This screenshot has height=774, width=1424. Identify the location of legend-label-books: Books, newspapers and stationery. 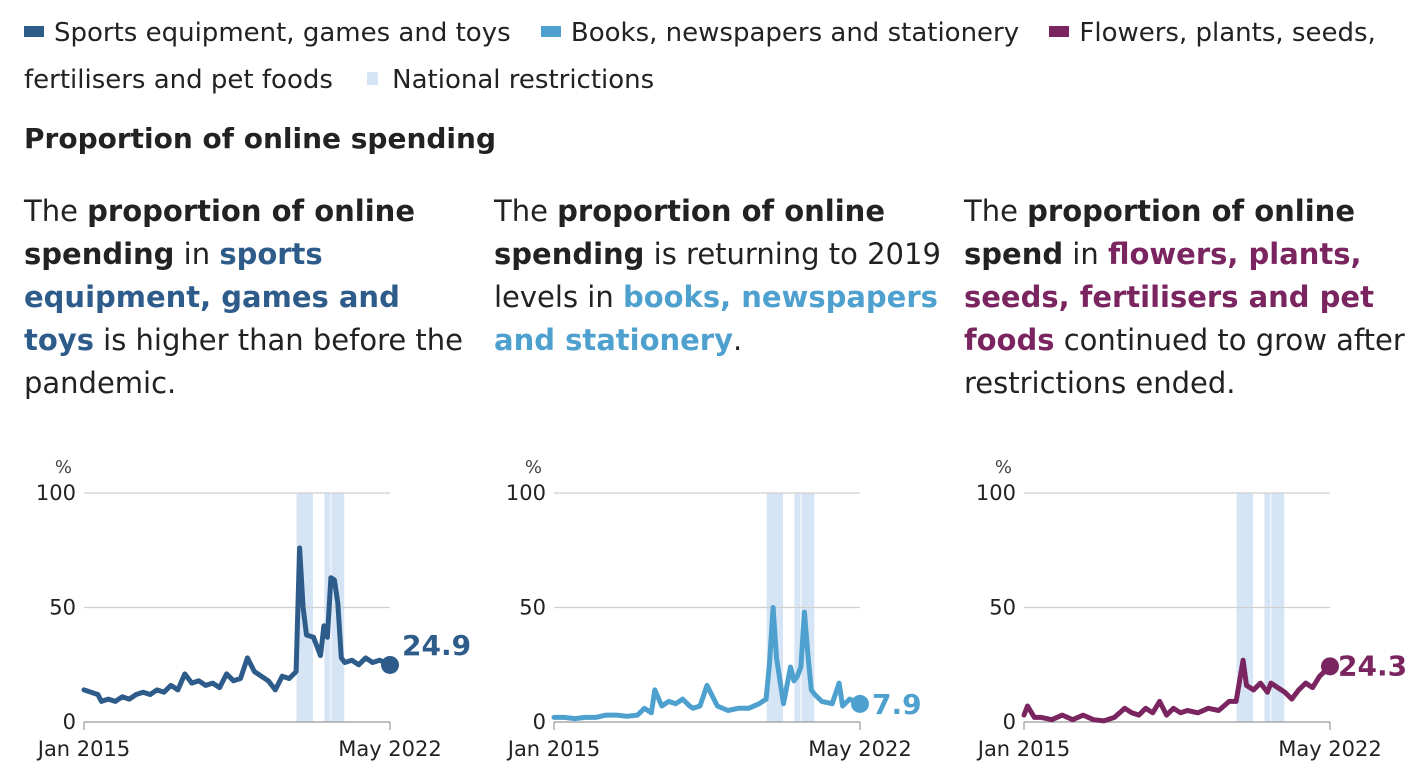
(795, 33).